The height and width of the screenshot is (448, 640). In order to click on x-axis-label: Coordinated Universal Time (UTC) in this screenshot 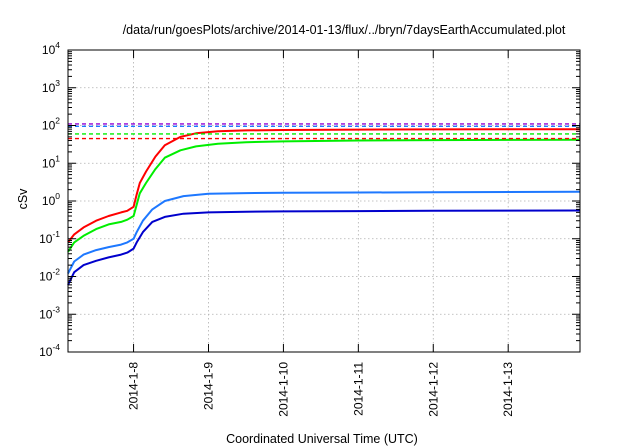, I will do `click(322, 439)`.